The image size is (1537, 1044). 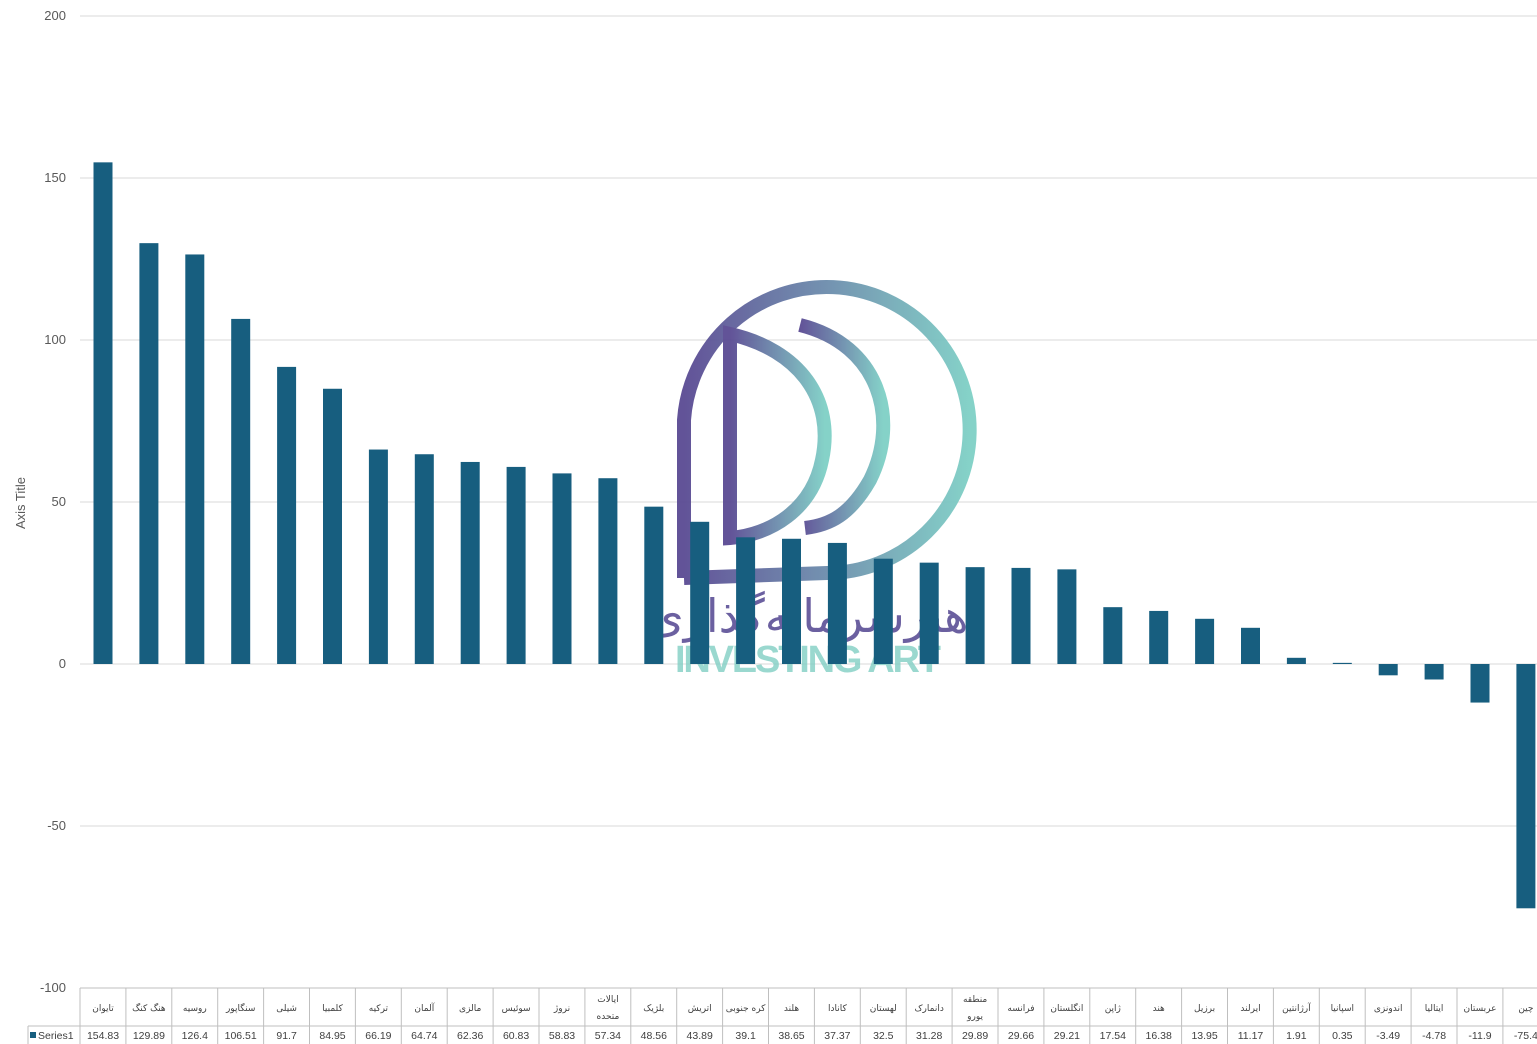 I want to click on y-tick-label: -100, so click(x=53, y=987).